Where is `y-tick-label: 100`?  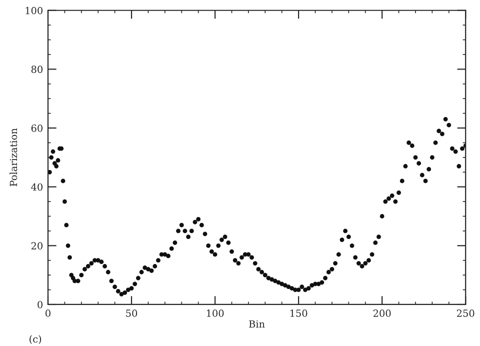 y-tick-label: 100 is located at coordinates (34, 10).